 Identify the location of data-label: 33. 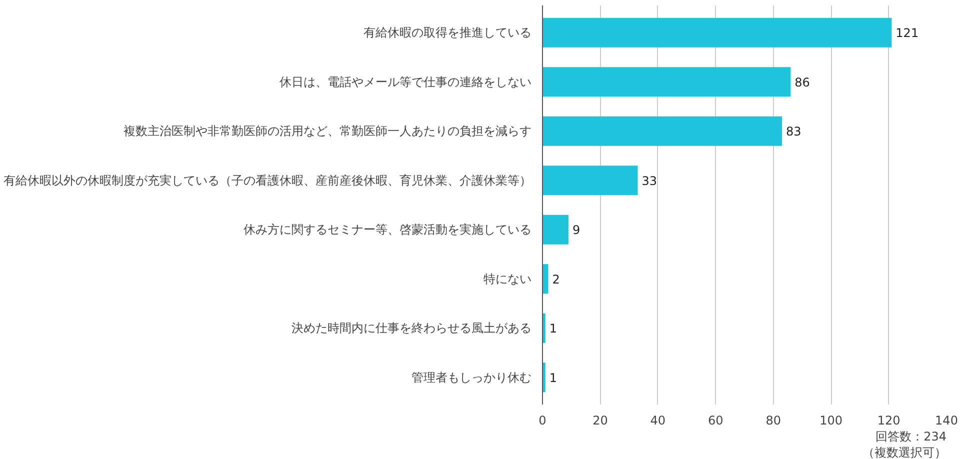
(650, 181).